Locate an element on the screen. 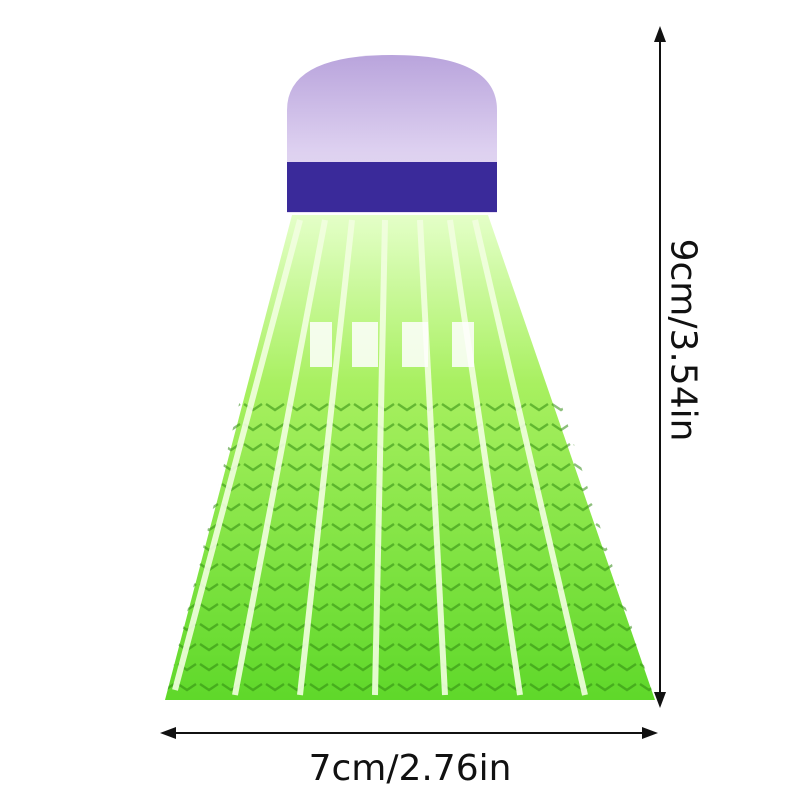 Image resolution: width=800 pixels, height=800 pixels. height-dimension-arrow is located at coordinates (660, 367).